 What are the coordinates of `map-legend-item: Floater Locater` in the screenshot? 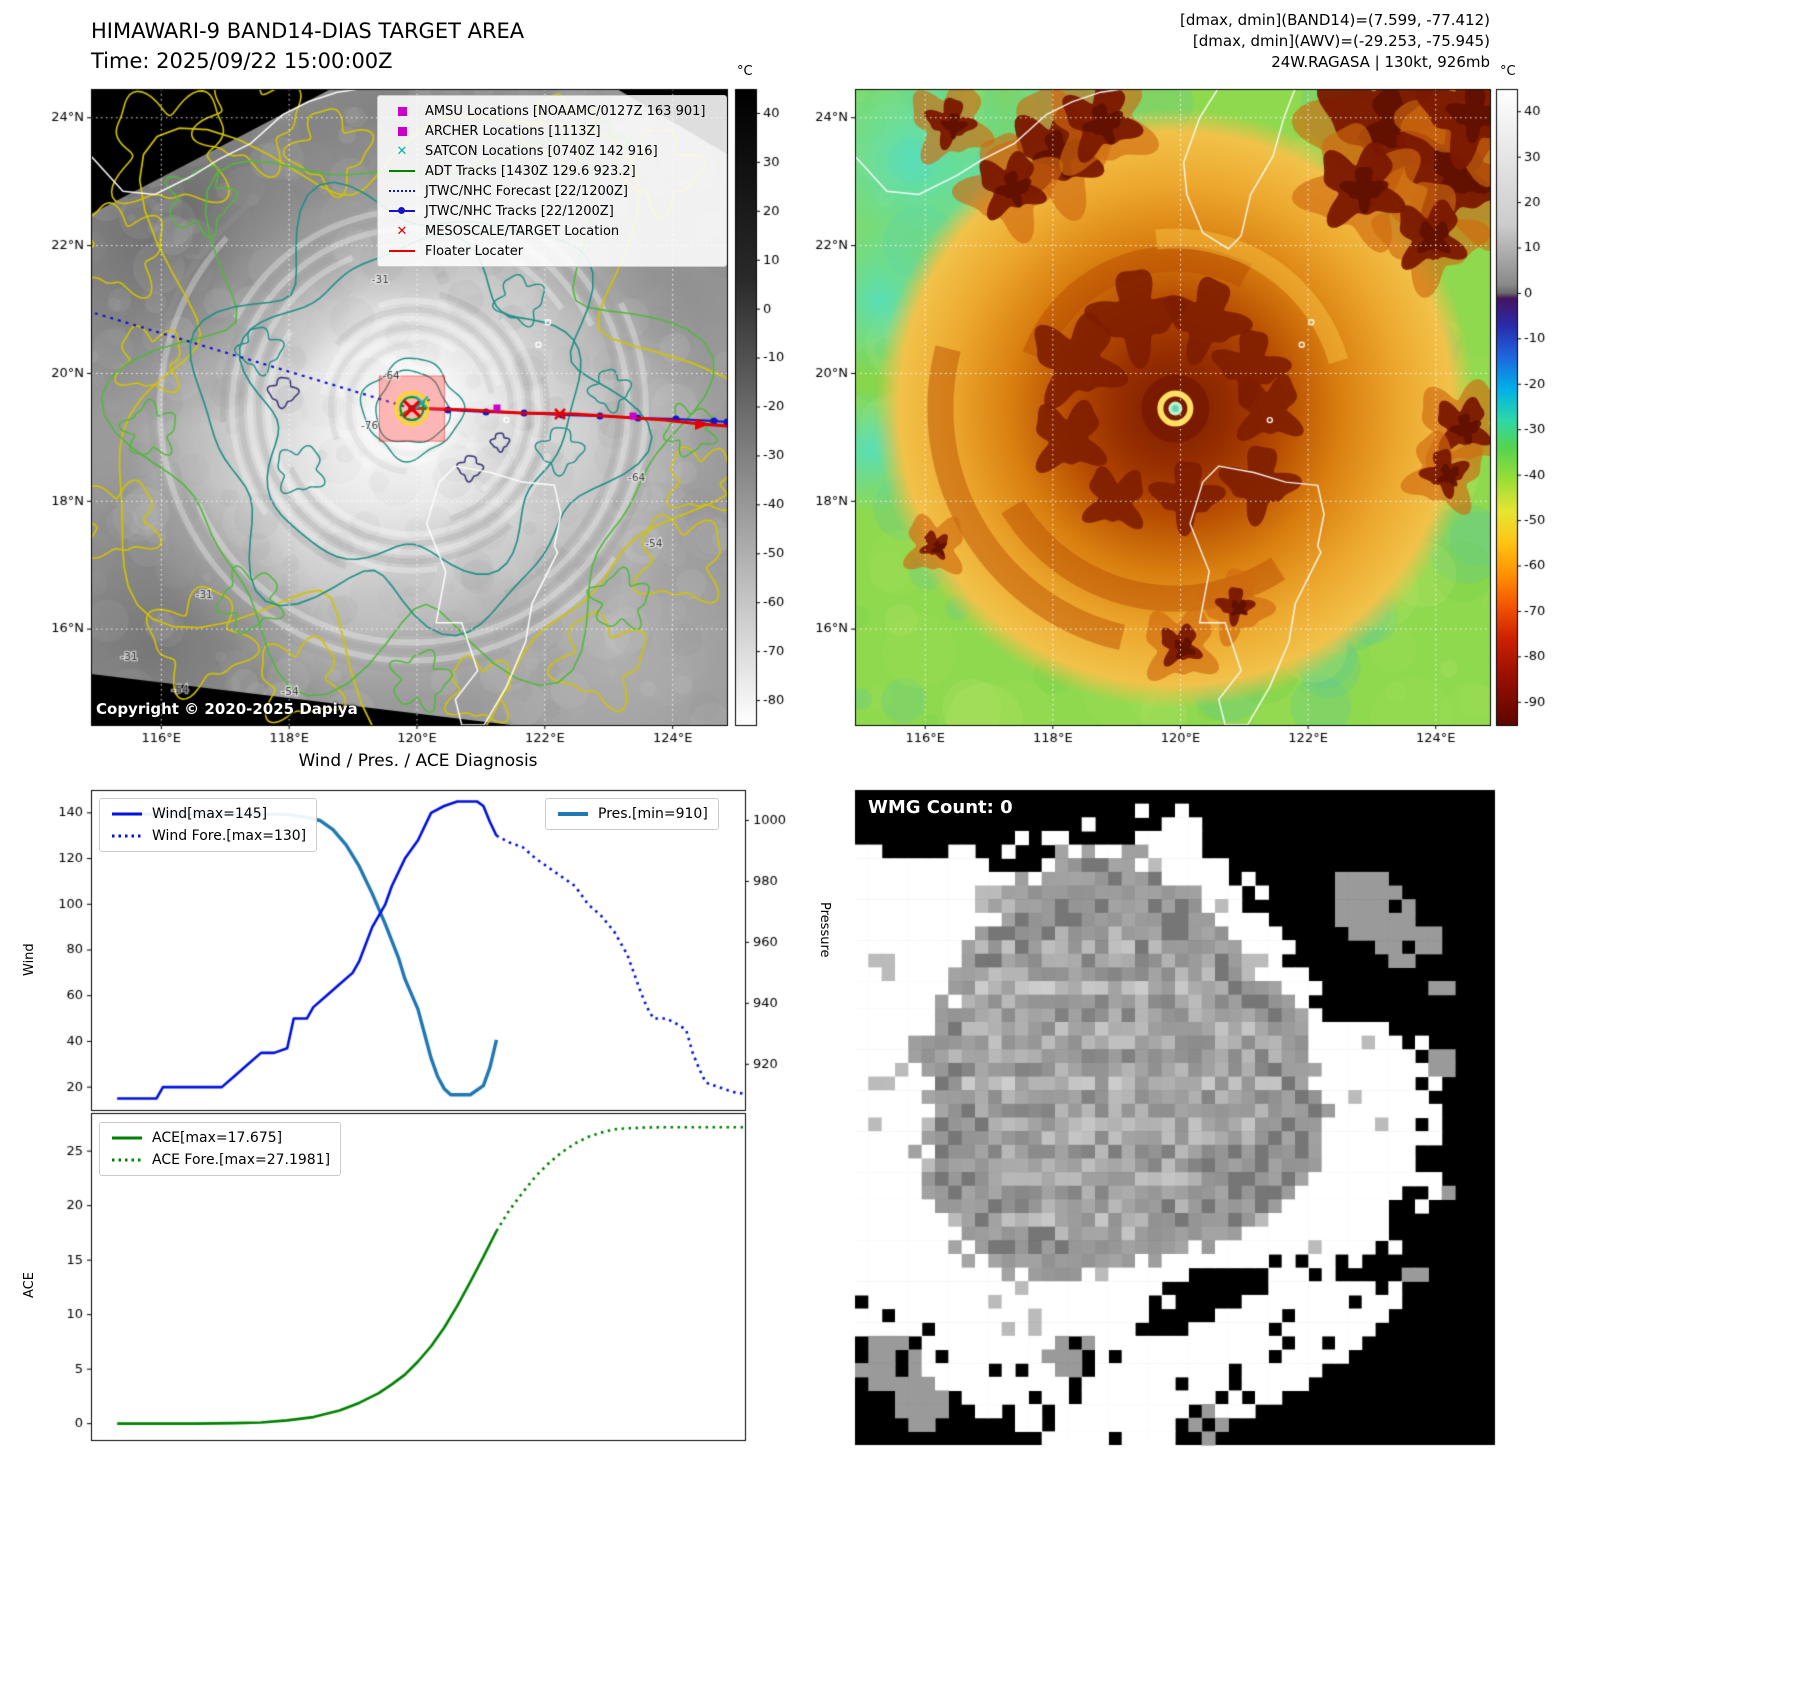 It's located at (552, 251).